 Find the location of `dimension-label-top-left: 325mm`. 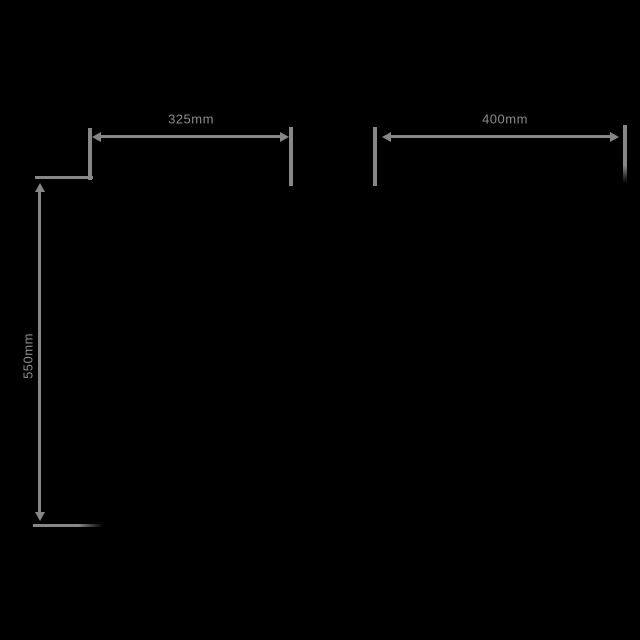

dimension-label-top-left: 325mm is located at coordinates (191, 119).